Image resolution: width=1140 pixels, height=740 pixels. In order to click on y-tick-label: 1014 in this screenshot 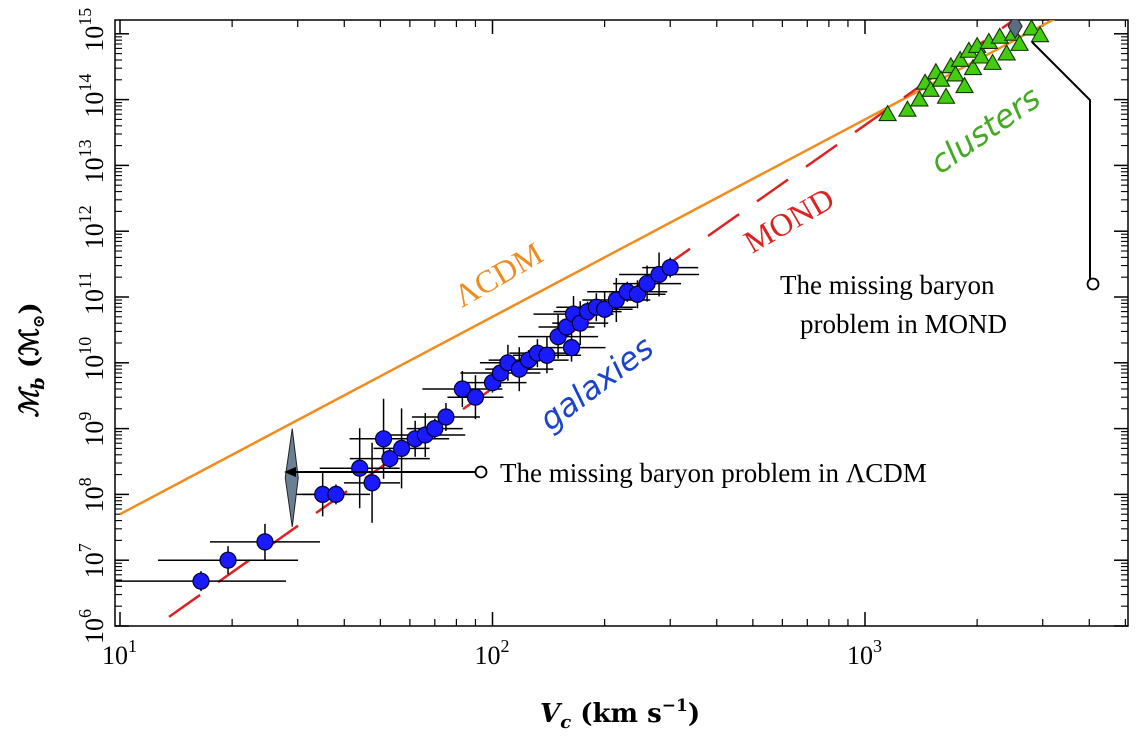, I will do `click(92, 96)`.